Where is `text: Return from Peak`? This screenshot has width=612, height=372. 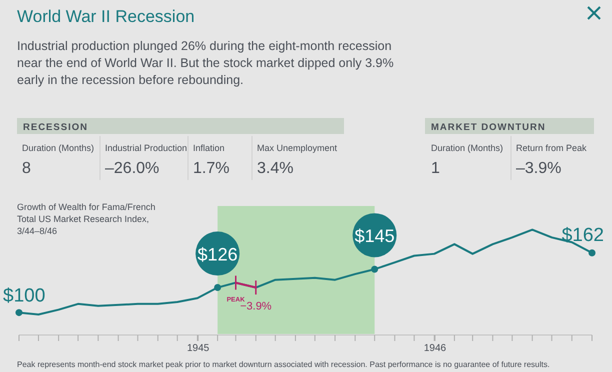 text: Return from Peak is located at coordinates (552, 148).